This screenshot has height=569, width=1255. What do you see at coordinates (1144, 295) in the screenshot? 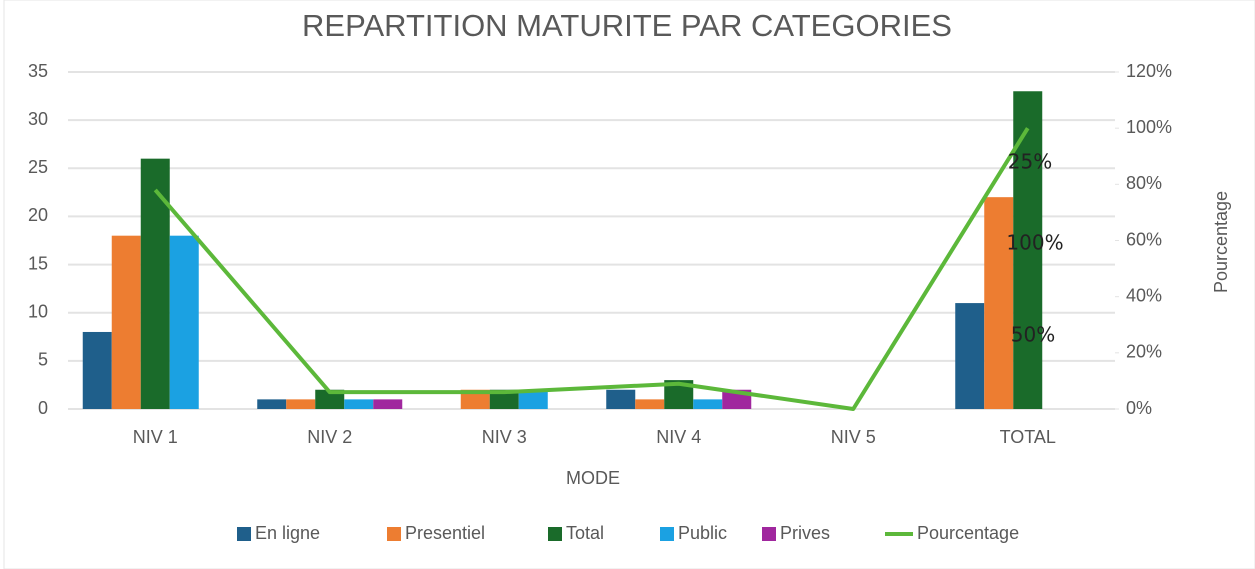
I see `y2-tick-label: 40%` at bounding box center [1144, 295].